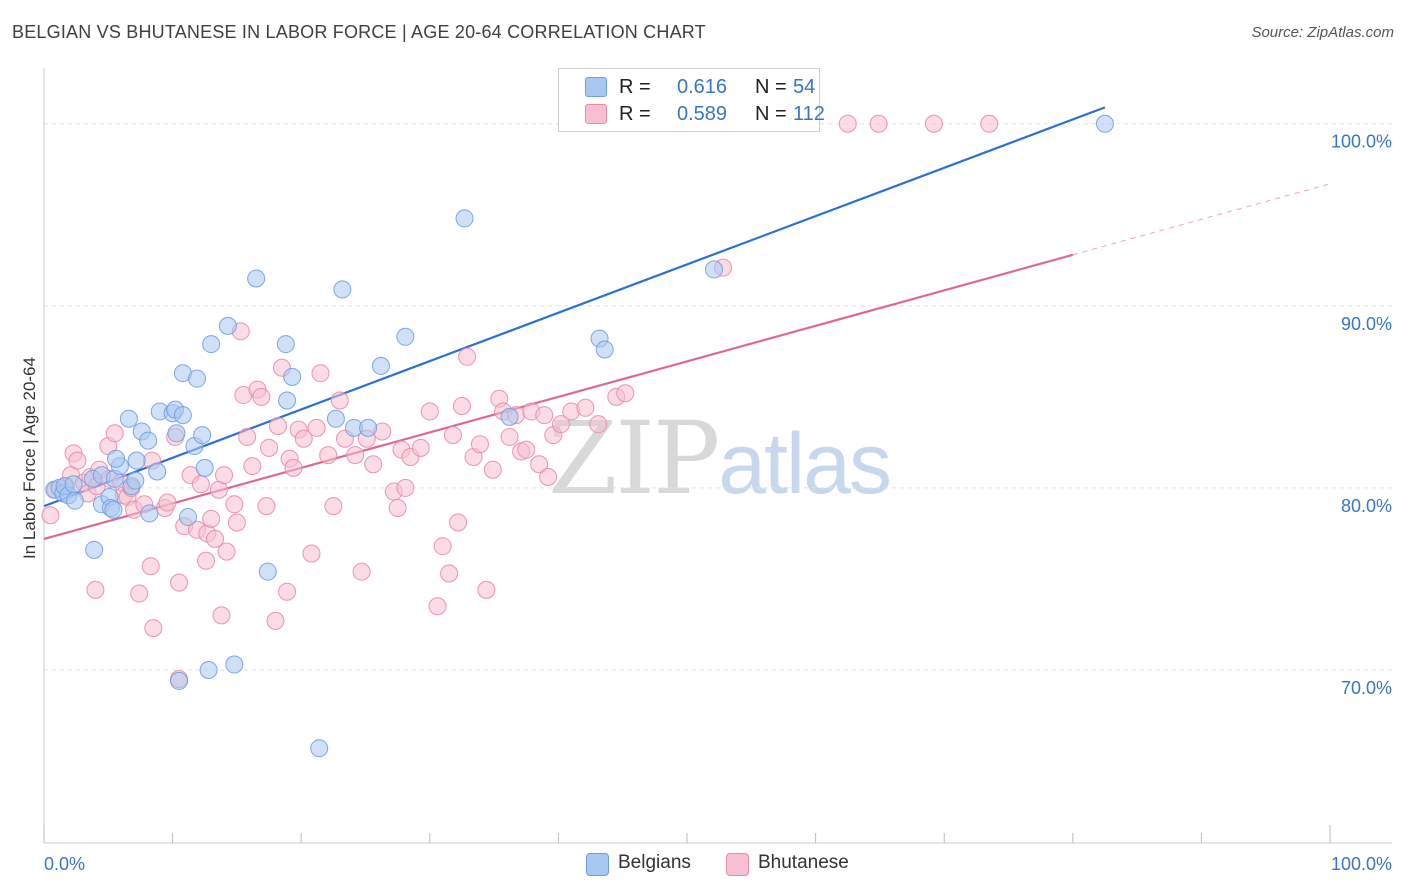 The height and width of the screenshot is (892, 1406). Describe the element at coordinates (634, 458) in the screenshot. I see `watermark-zip: ZIP` at that location.